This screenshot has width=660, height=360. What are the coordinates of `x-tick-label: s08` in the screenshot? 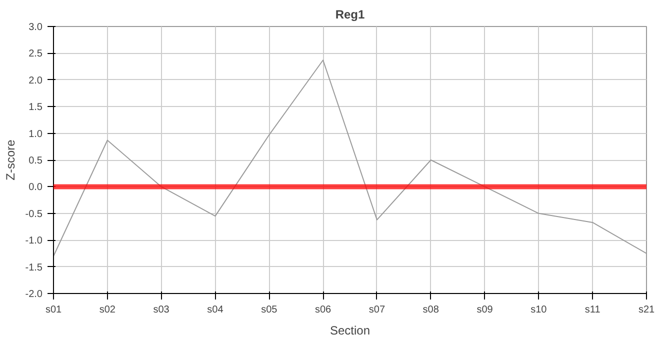 It's located at (431, 310).